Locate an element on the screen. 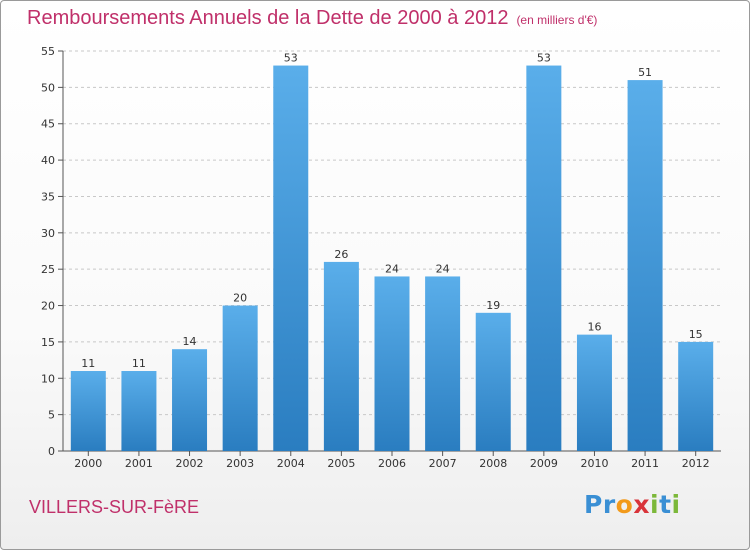 The image size is (750, 550). x-tick-label: 2007 is located at coordinates (443, 463).